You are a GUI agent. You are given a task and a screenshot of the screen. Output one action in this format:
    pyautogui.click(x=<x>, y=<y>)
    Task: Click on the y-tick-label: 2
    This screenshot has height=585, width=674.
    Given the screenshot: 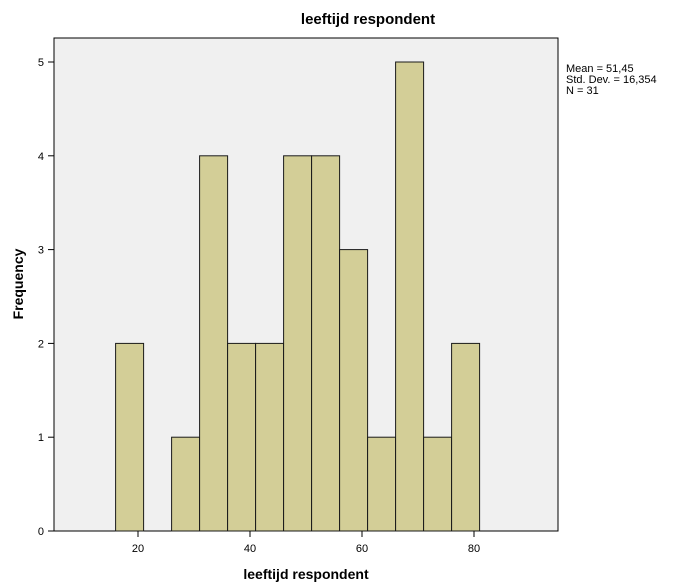 What is the action you would take?
    pyautogui.click(x=41, y=344)
    